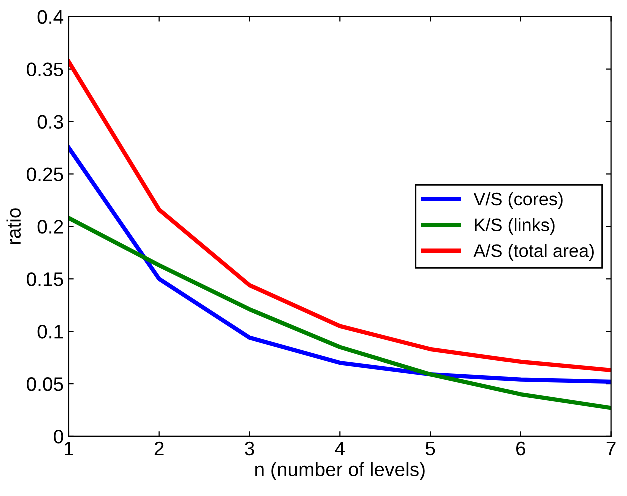 The image size is (627, 496). What do you see at coordinates (45, 69) in the screenshot?
I see `y-tick-label: 0.35` at bounding box center [45, 69].